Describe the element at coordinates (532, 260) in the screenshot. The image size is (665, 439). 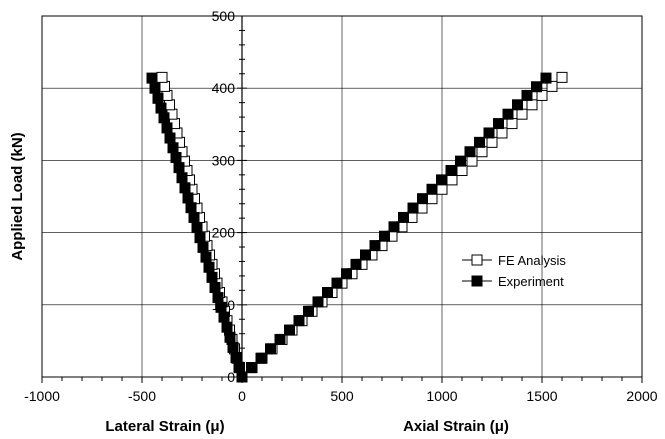
I see `legend-label-fe-analysis: FE Analysis` at that location.